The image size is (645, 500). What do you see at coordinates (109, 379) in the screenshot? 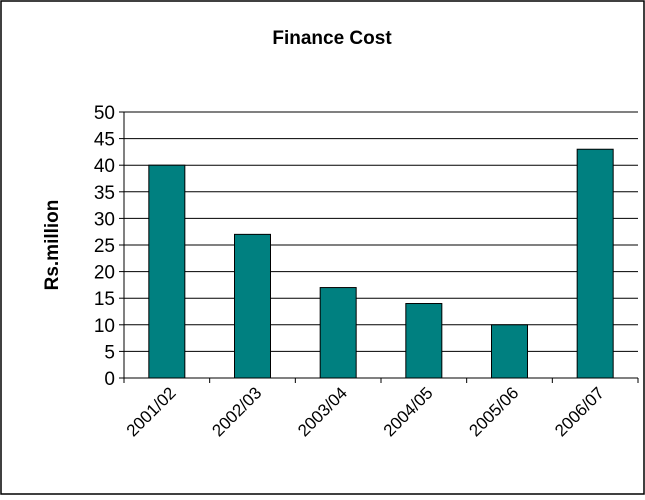
I see `y-tick-label: 0` at bounding box center [109, 379].